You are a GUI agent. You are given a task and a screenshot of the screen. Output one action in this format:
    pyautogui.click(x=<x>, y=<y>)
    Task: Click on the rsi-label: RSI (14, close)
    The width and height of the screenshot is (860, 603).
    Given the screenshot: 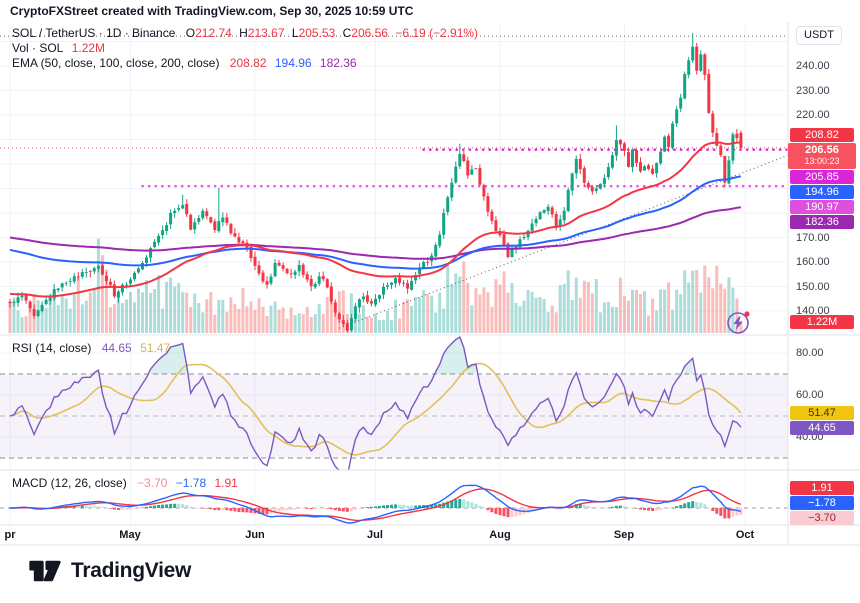 What is the action you would take?
    pyautogui.click(x=52, y=348)
    